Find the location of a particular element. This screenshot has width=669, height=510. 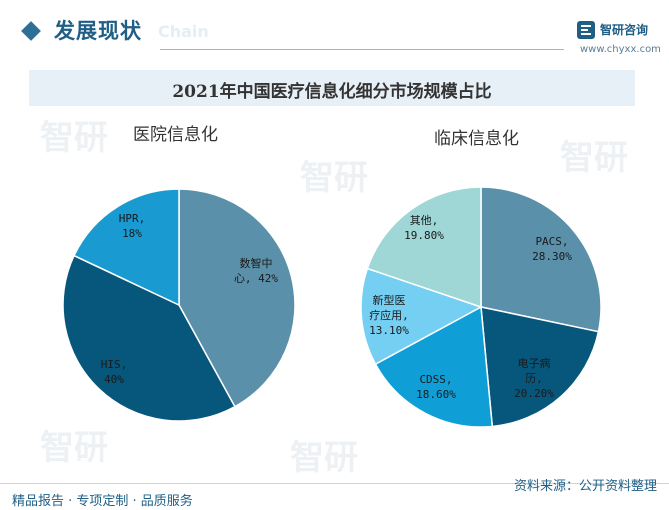

pie-2-label-其他: 其他, 19.80% is located at coordinates (424, 228).